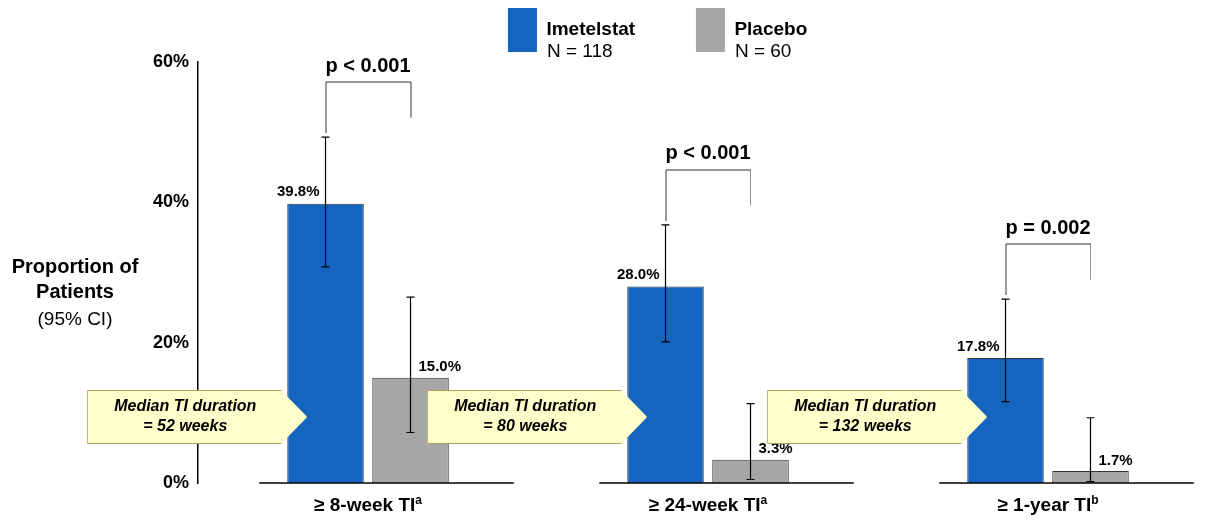 This screenshot has width=1218, height=523. I want to click on y-axis-title: Proportion of Patients, so click(75, 279).